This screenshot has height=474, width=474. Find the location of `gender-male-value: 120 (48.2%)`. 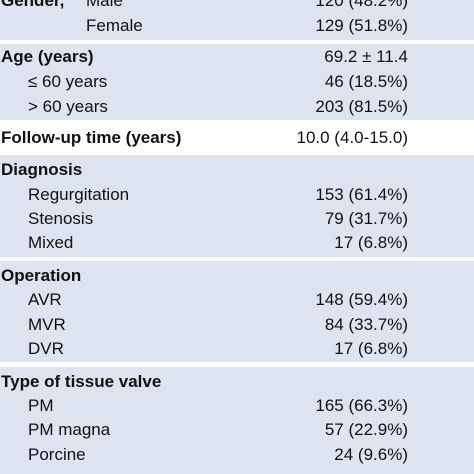

gender-male-value: 120 (48.2%) is located at coordinates (361, 5).